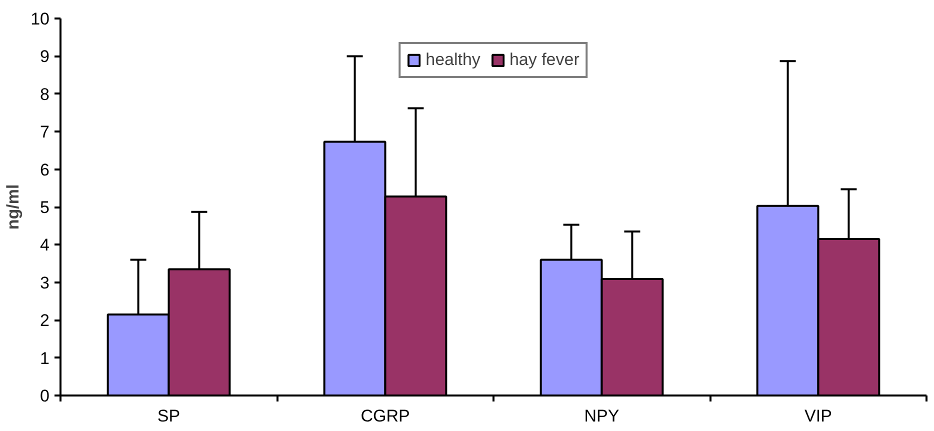 This screenshot has height=431, width=934. What do you see at coordinates (45, 358) in the screenshot?
I see `y-tick-label: 1` at bounding box center [45, 358].